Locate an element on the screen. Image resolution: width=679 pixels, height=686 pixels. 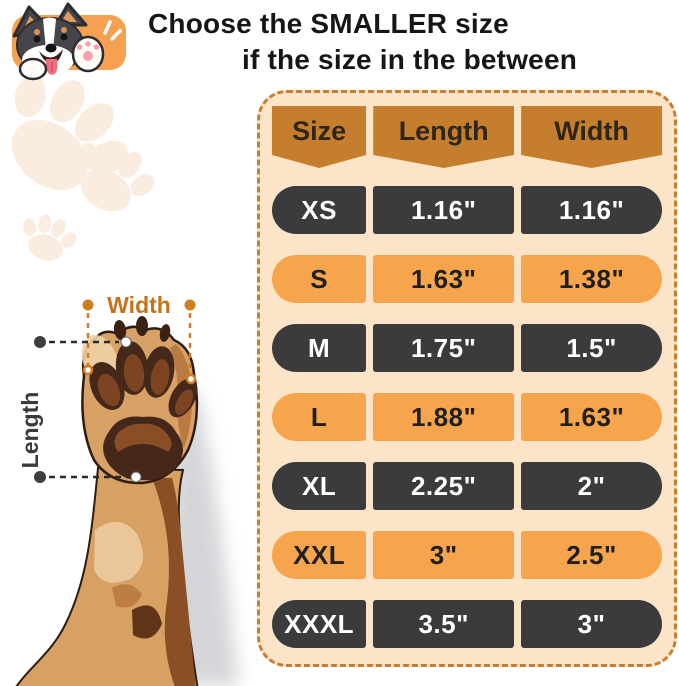
toe-pads is located at coordinates (143, 379).